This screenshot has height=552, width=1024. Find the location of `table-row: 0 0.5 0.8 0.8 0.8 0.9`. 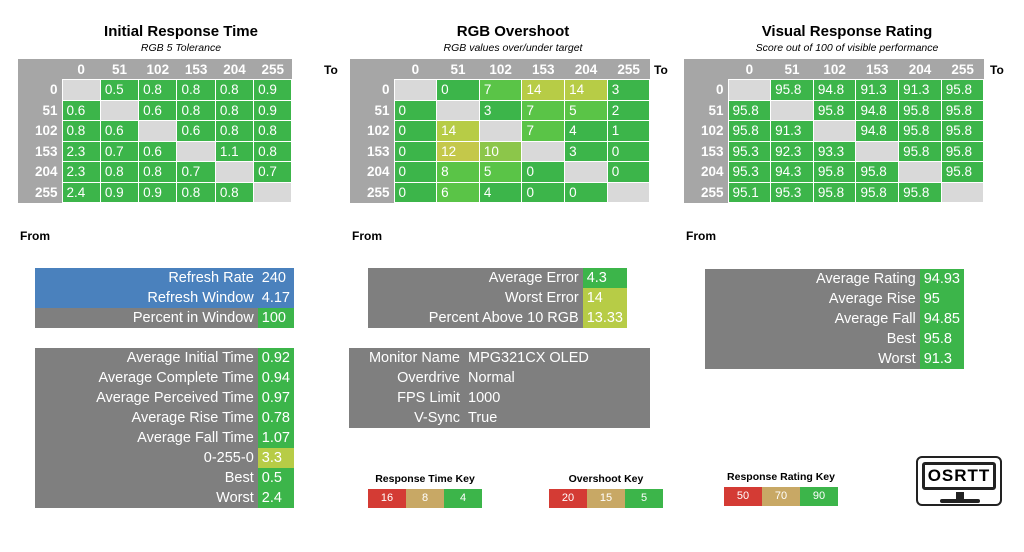

table-row: 0 0.5 0.8 0.8 0.8 0.9 is located at coordinates (155, 90).